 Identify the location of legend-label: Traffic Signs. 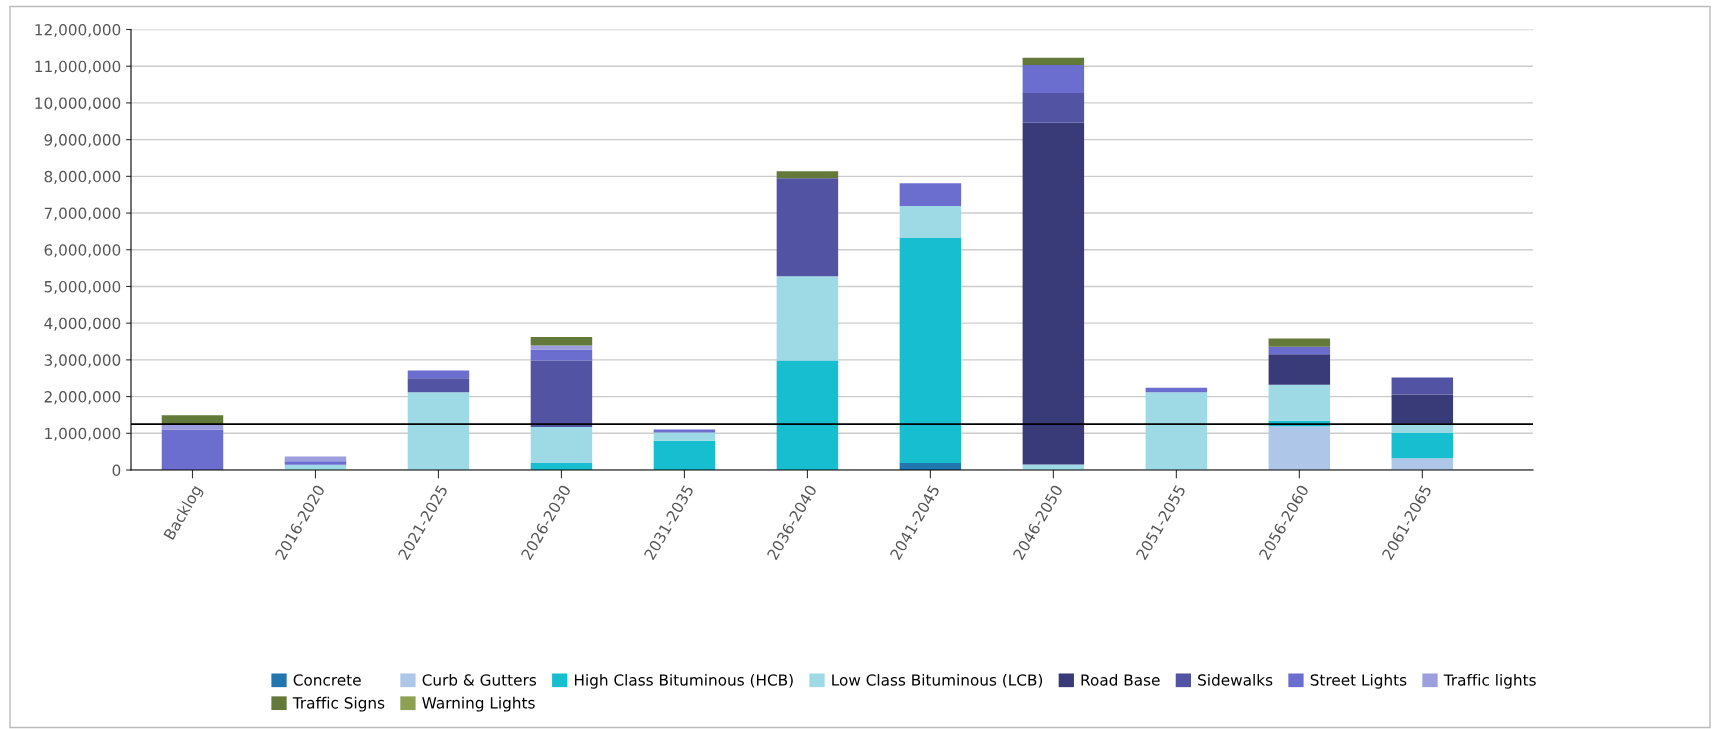
(338, 704).